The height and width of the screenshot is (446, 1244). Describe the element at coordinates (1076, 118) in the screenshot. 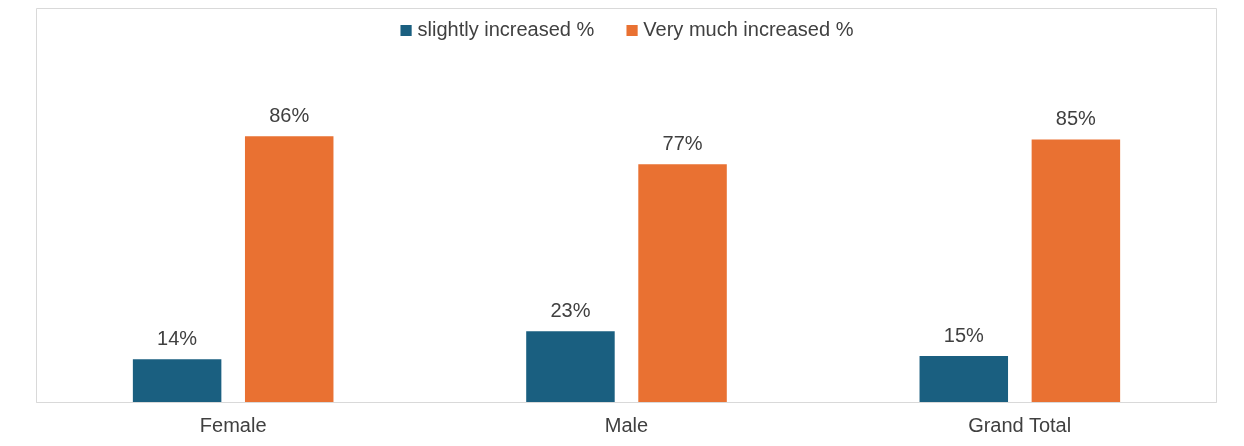

I see `data-label: 85%` at that location.